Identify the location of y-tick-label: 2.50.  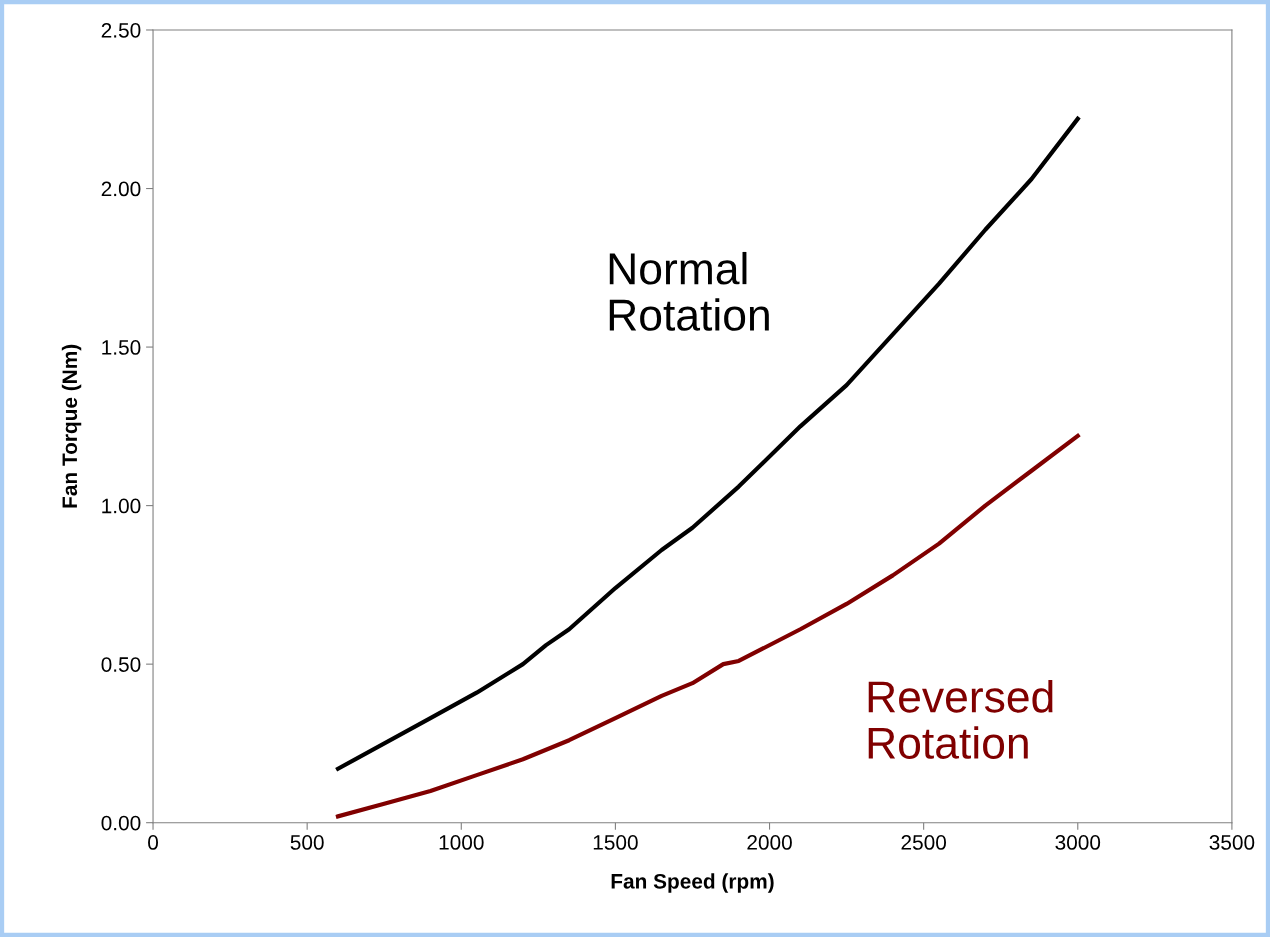
(121, 30).